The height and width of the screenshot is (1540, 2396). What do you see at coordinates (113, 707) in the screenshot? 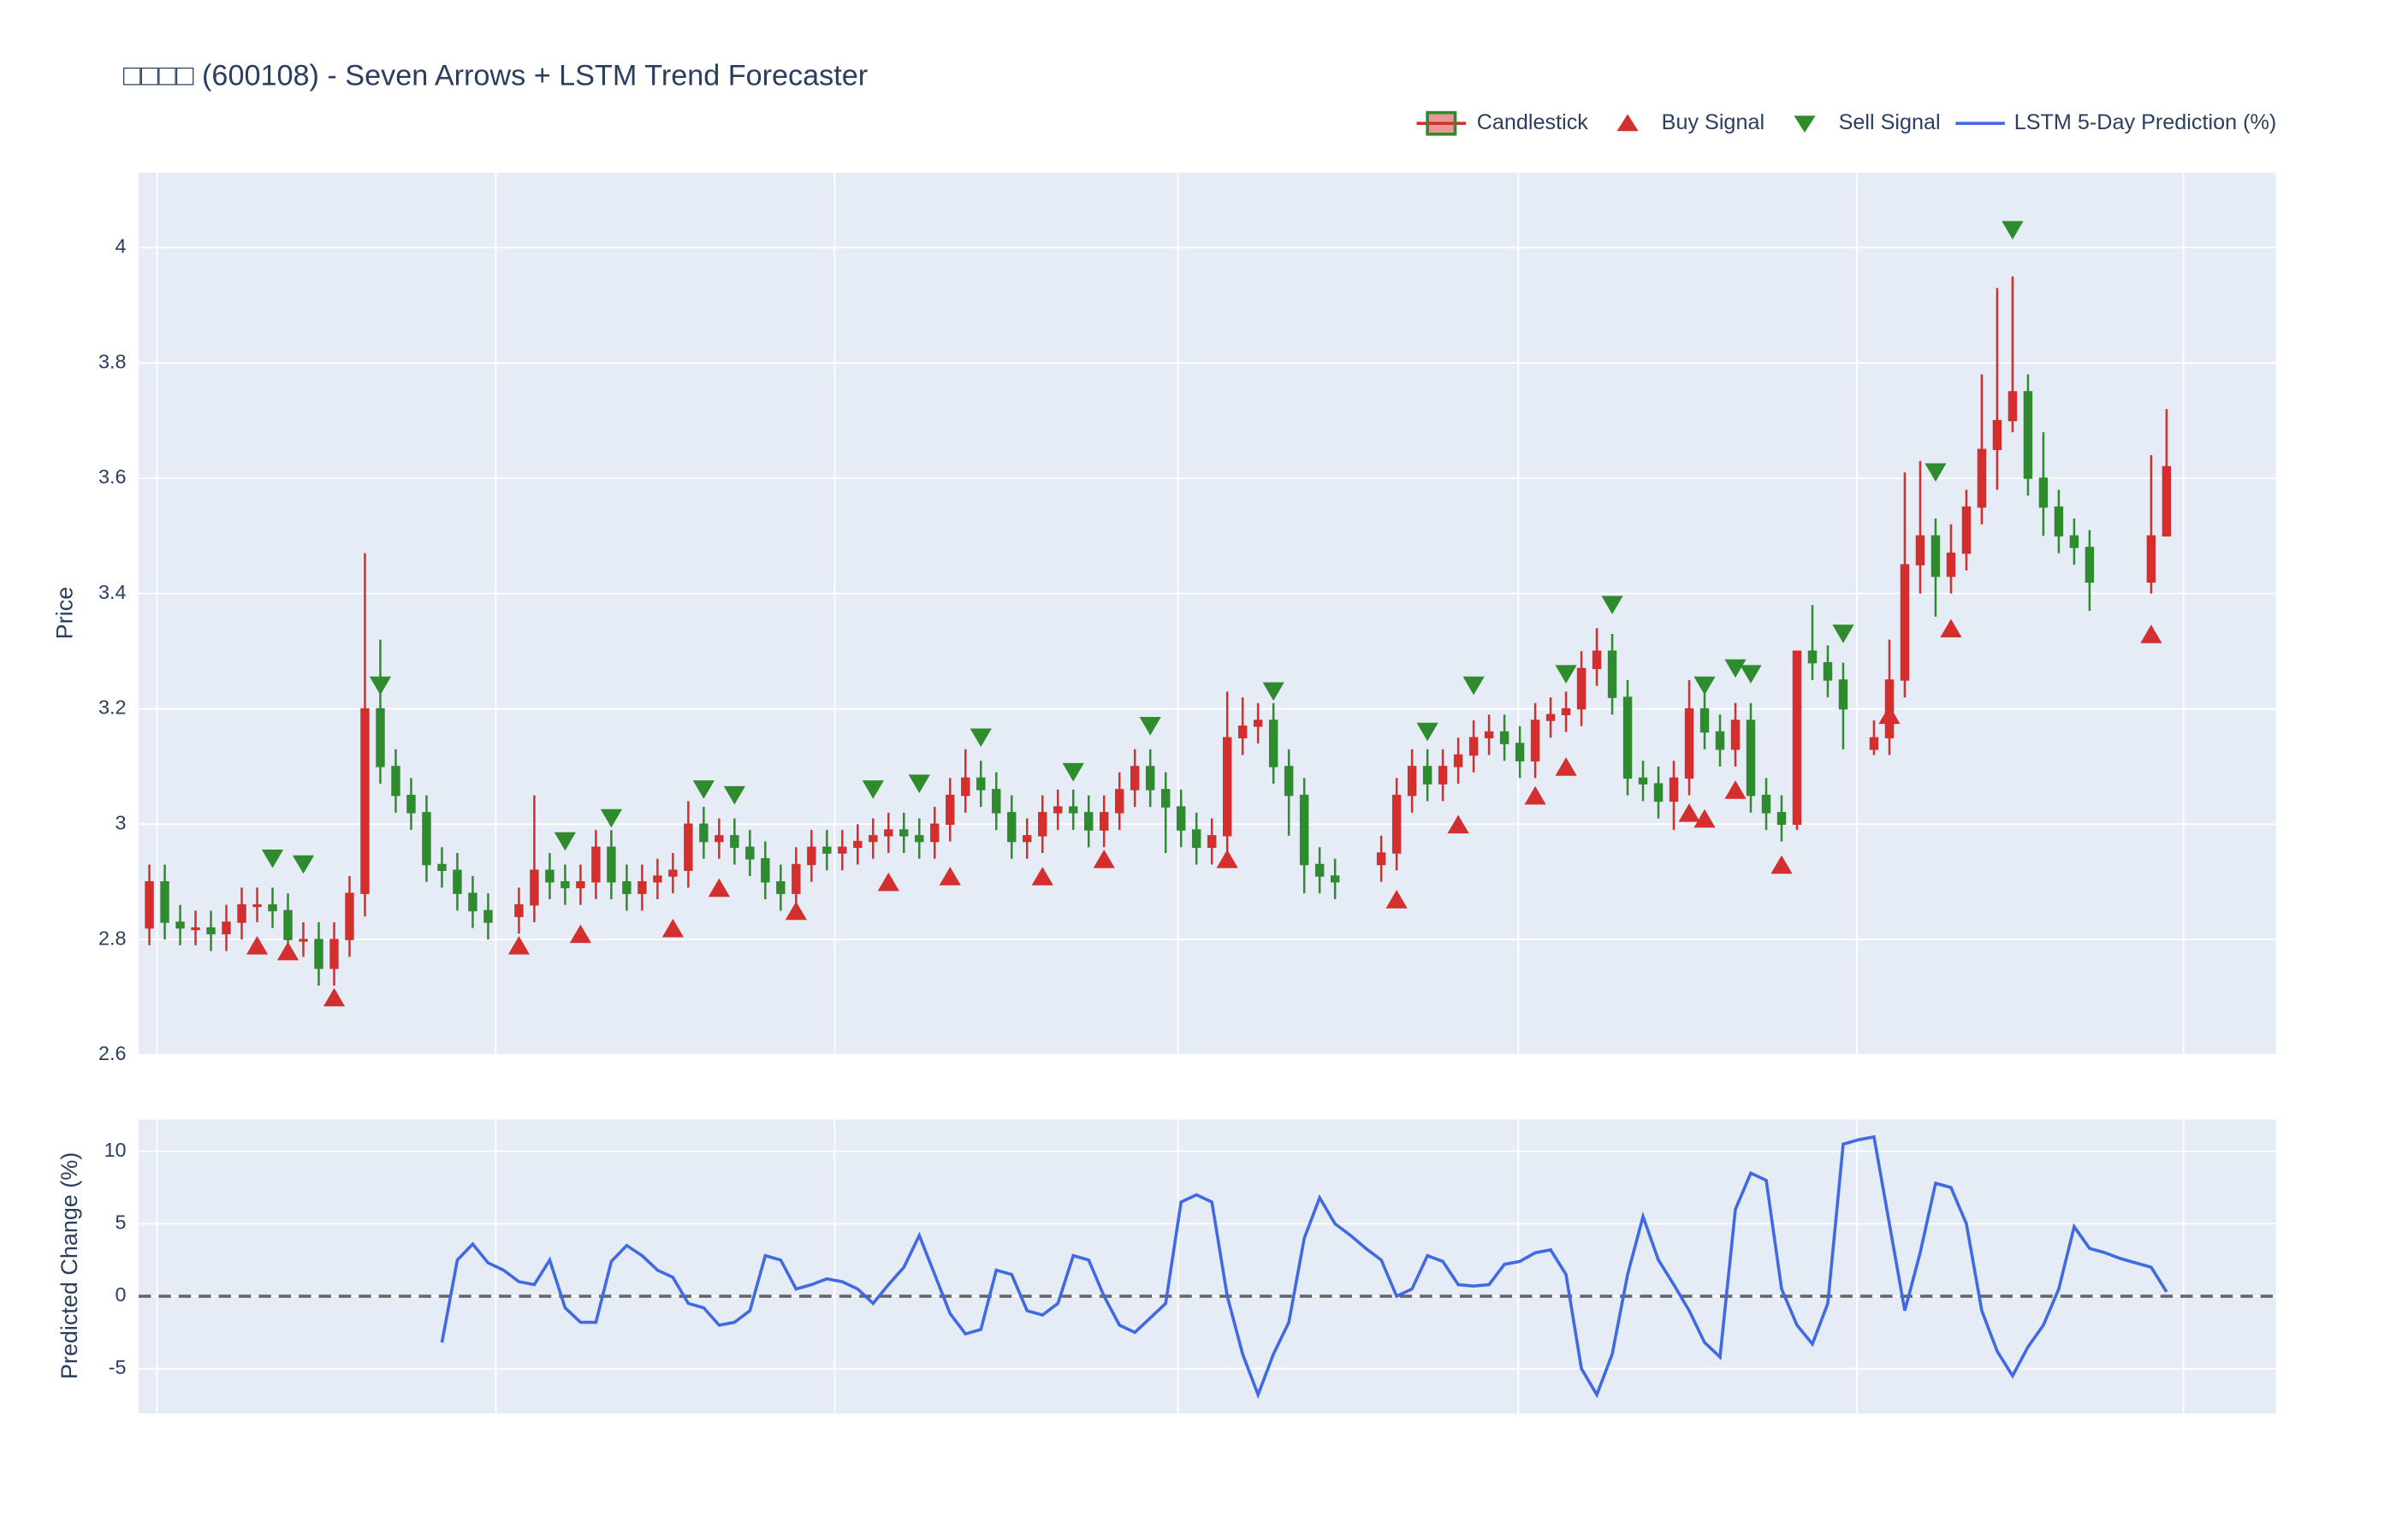
I see `y-tick-label: 3.2` at bounding box center [113, 707].